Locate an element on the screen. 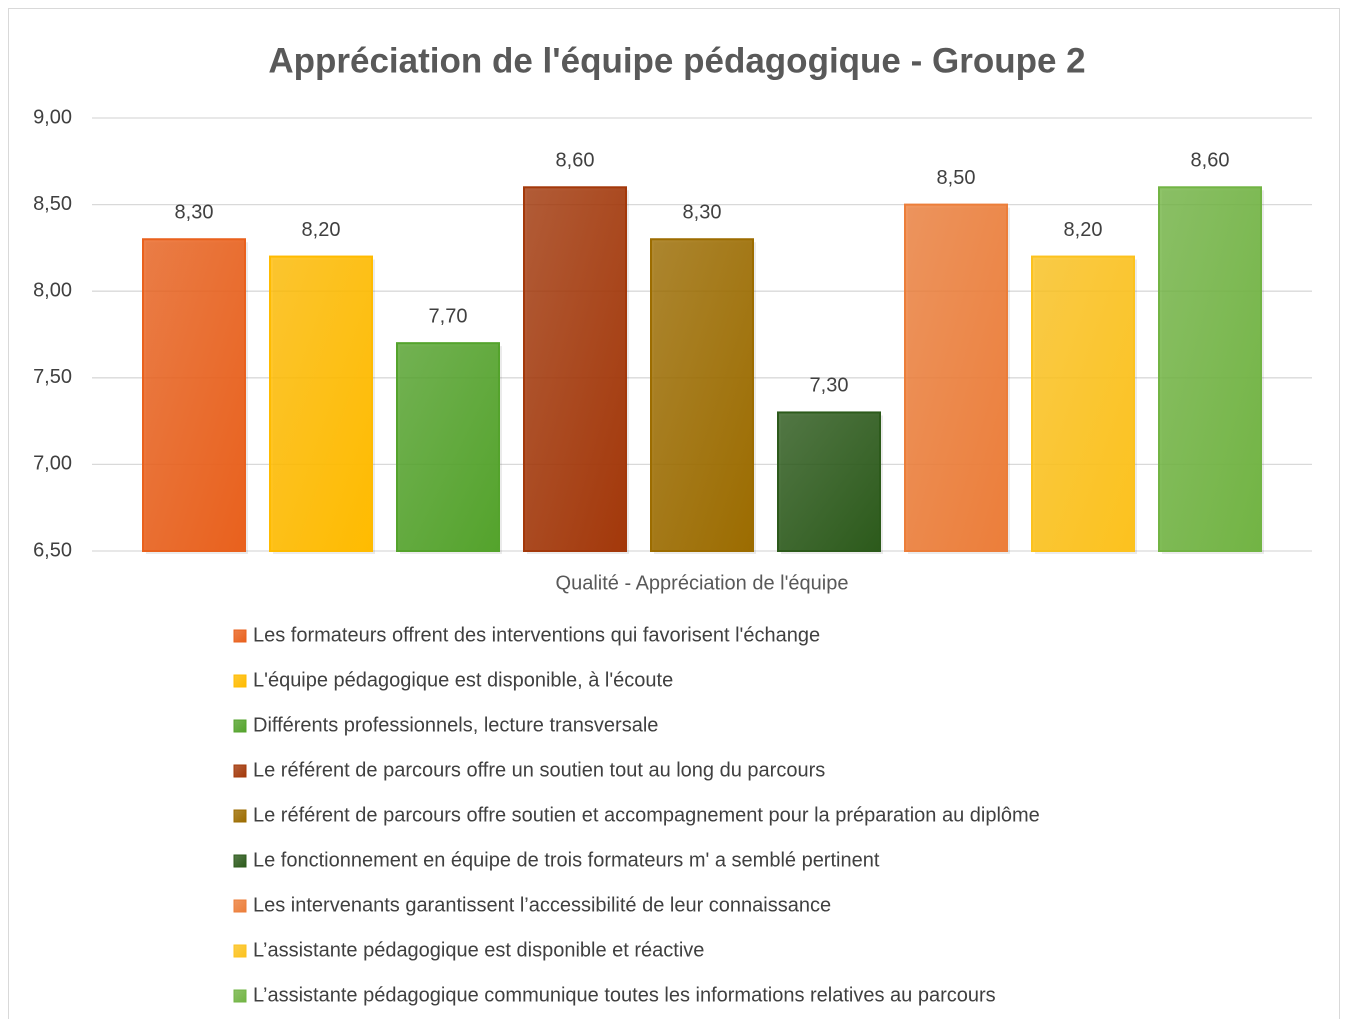  data-label: 7,70 is located at coordinates (448, 316).